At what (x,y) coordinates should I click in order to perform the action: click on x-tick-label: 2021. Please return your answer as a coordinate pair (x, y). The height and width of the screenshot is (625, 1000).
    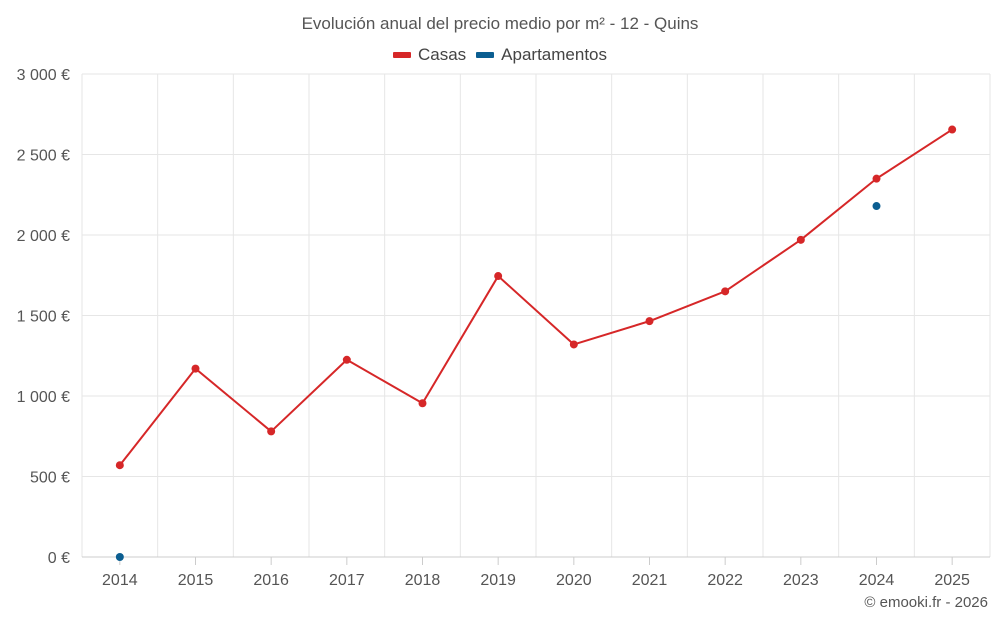
    Looking at the image, I should click on (650, 580).